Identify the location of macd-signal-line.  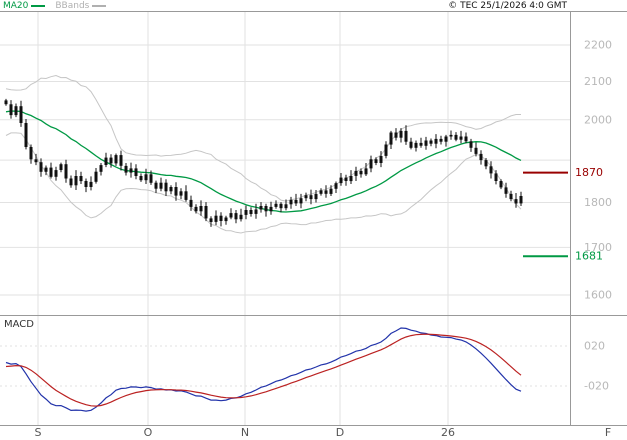
(263, 370).